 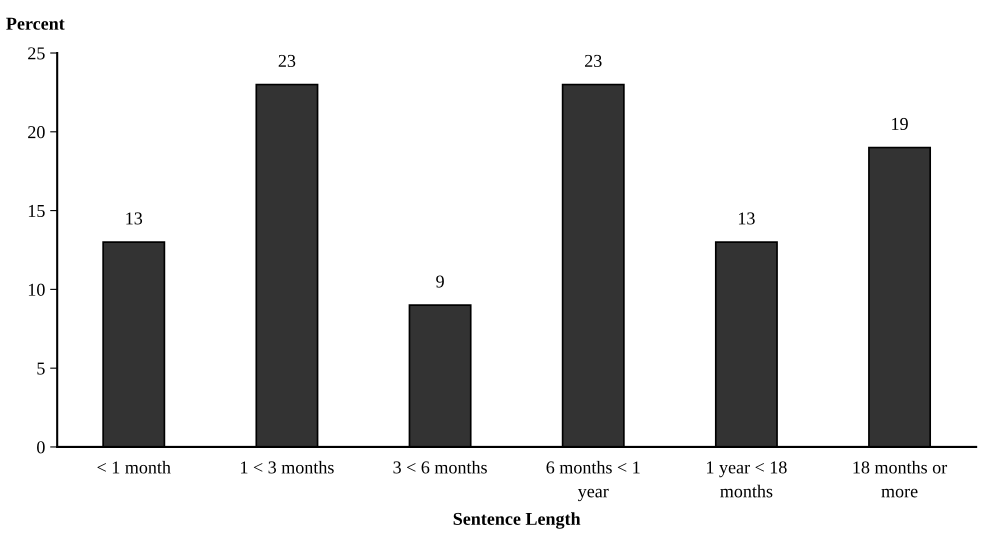 What do you see at coordinates (41, 368) in the screenshot?
I see `y-tick-label: 5` at bounding box center [41, 368].